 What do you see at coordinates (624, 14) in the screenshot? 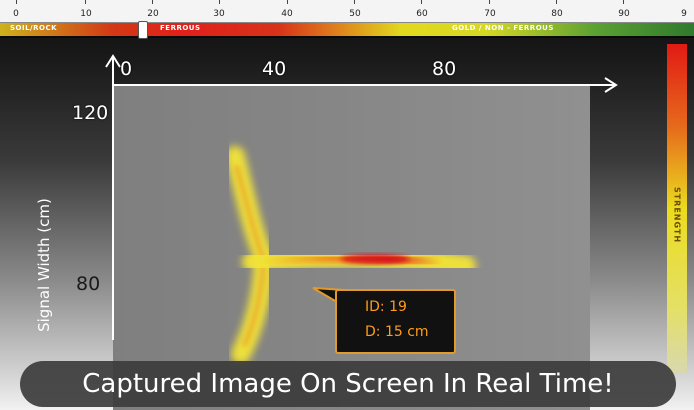
I see `id-tick-90: 90` at bounding box center [624, 14].